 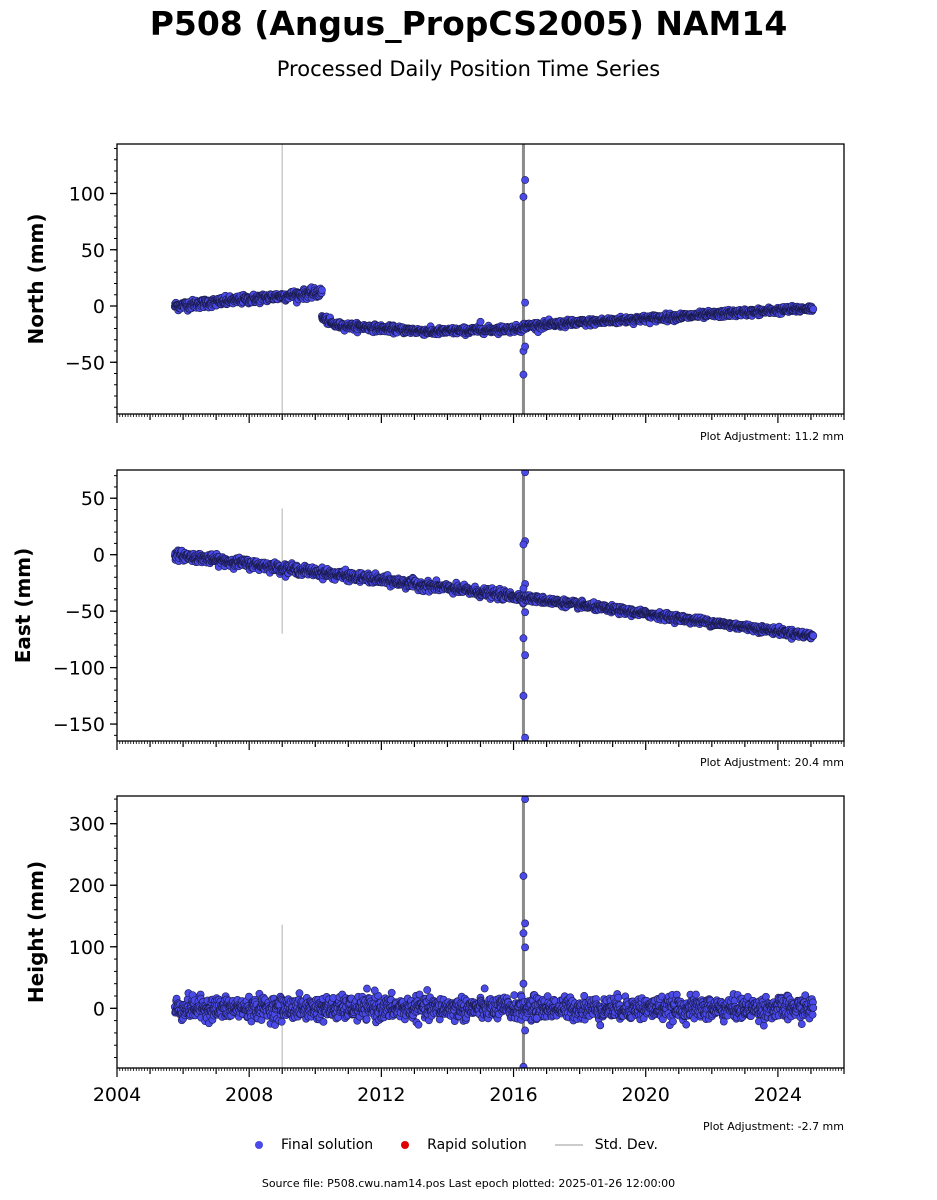 What do you see at coordinates (79, 725) in the screenshot?
I see `y-tick-label: −150` at bounding box center [79, 725].